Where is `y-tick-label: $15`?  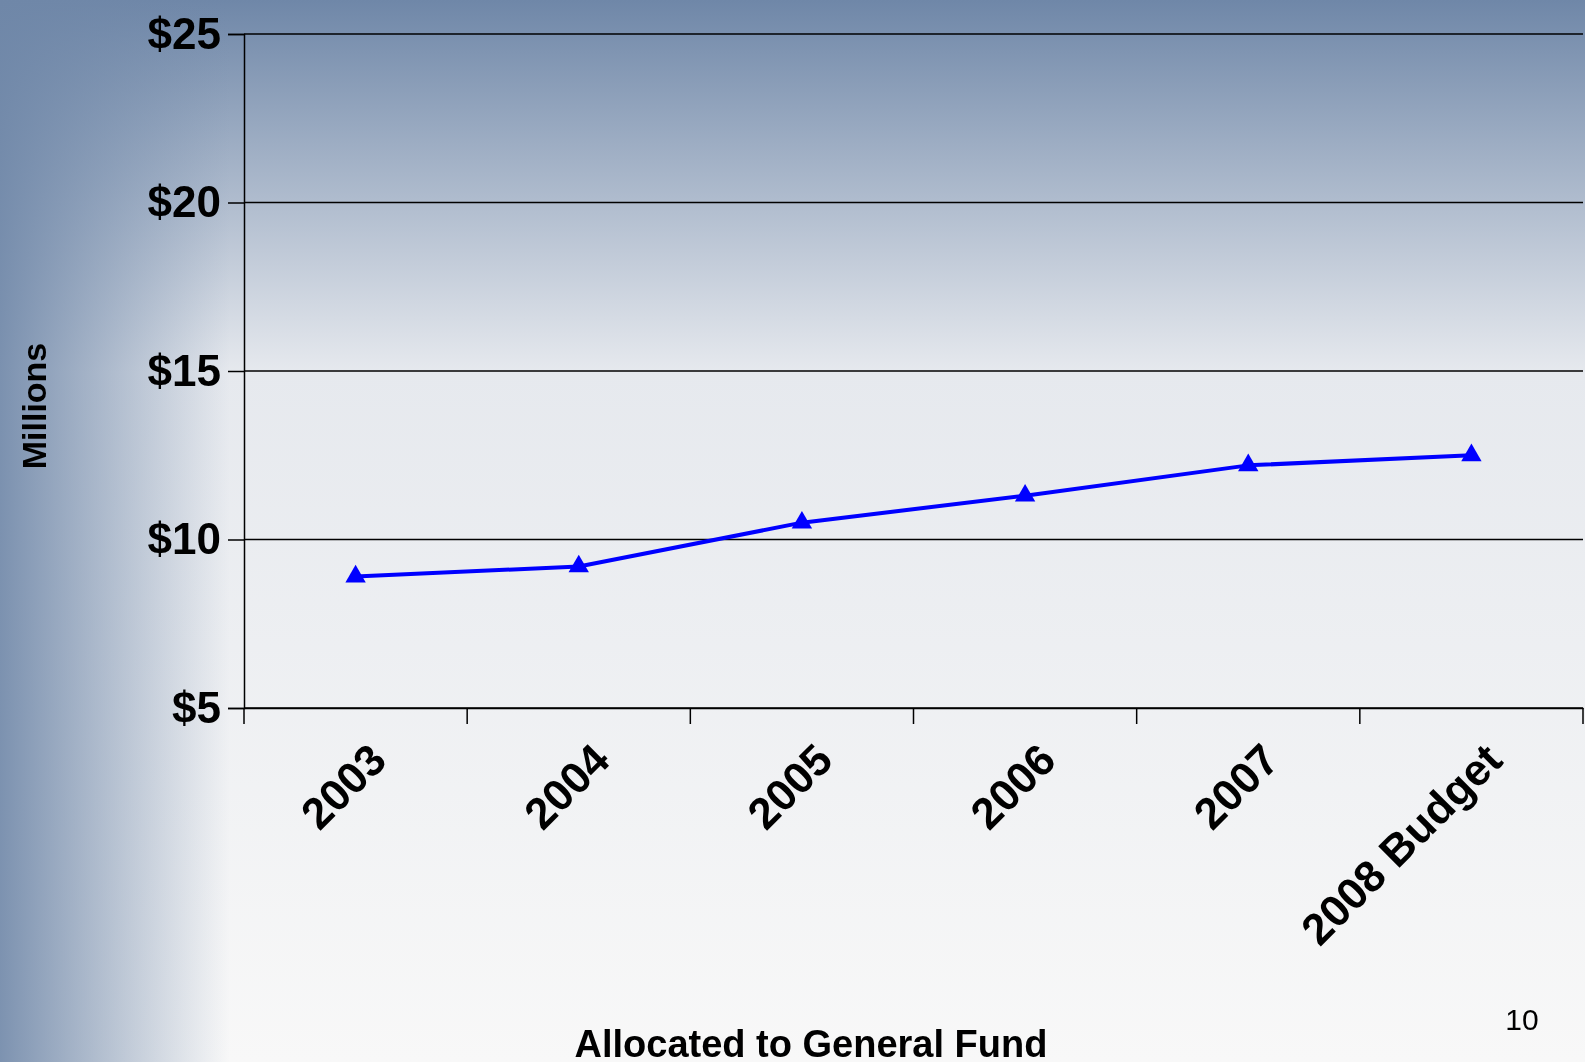 y-tick-label: $15 is located at coordinates (184, 370).